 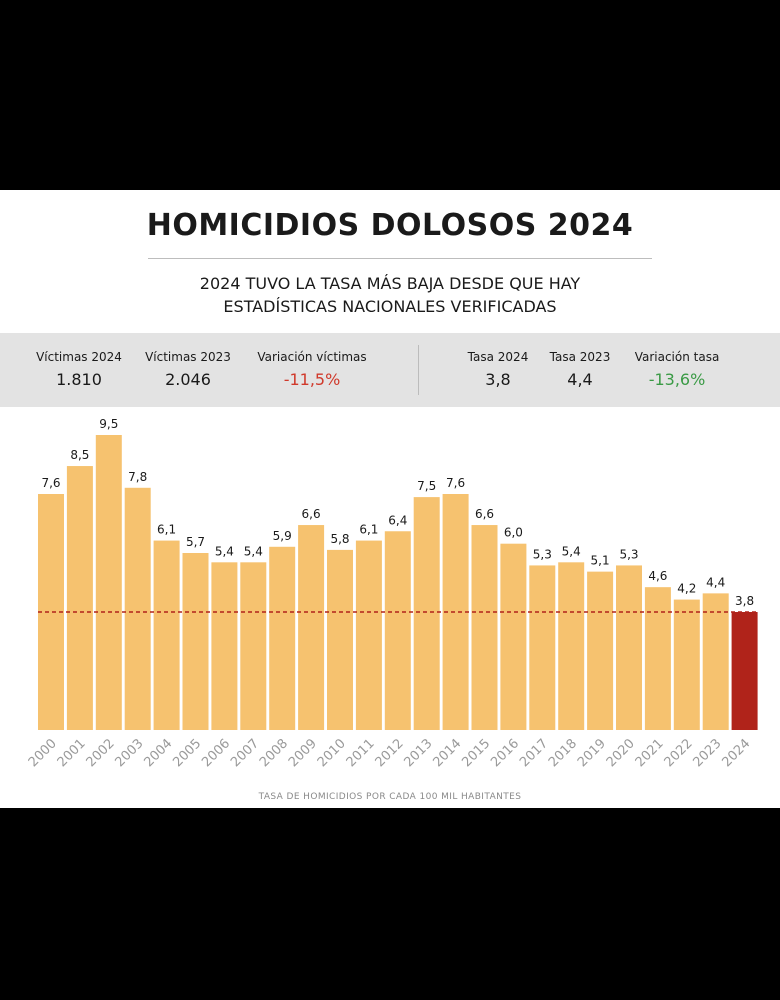 I want to click on data-label-2012: 6,4, so click(x=397, y=520).